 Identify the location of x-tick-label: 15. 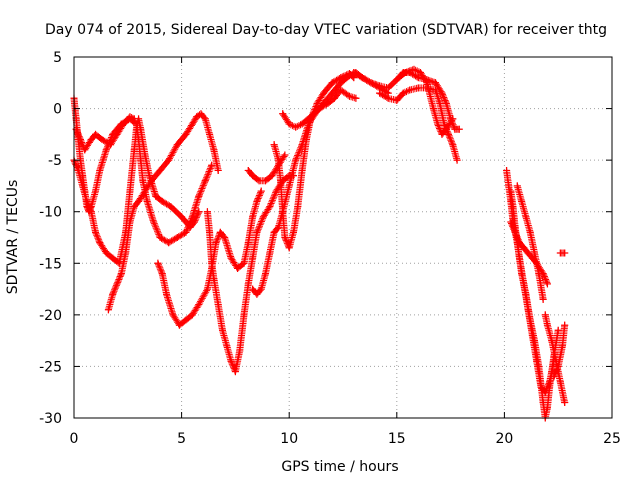
(397, 439).